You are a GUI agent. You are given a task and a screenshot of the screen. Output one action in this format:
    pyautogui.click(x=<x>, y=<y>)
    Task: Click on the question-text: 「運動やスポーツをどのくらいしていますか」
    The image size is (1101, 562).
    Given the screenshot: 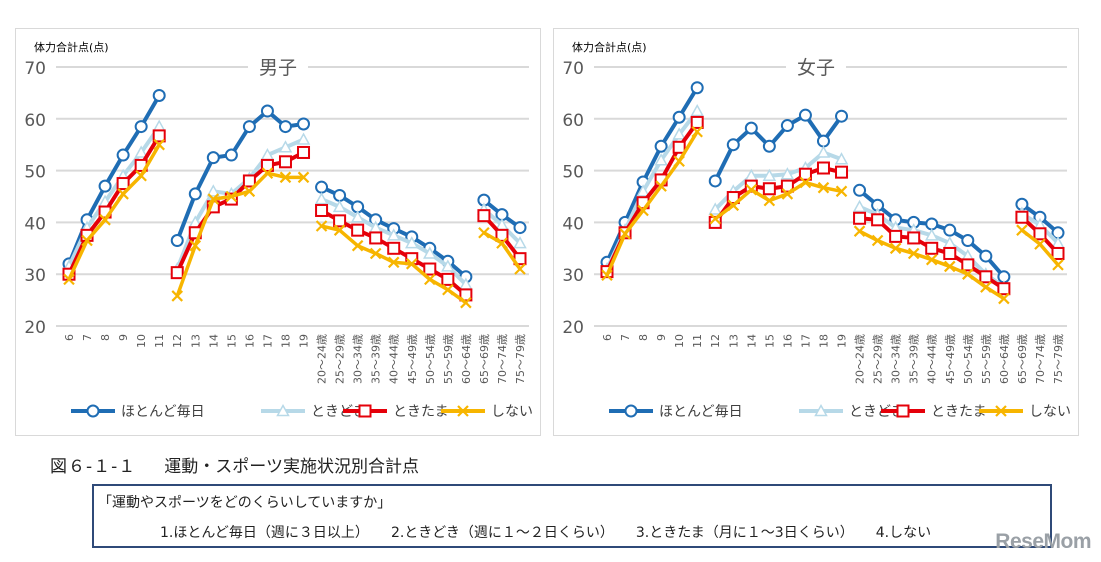 What is the action you would take?
    pyautogui.click(x=245, y=503)
    